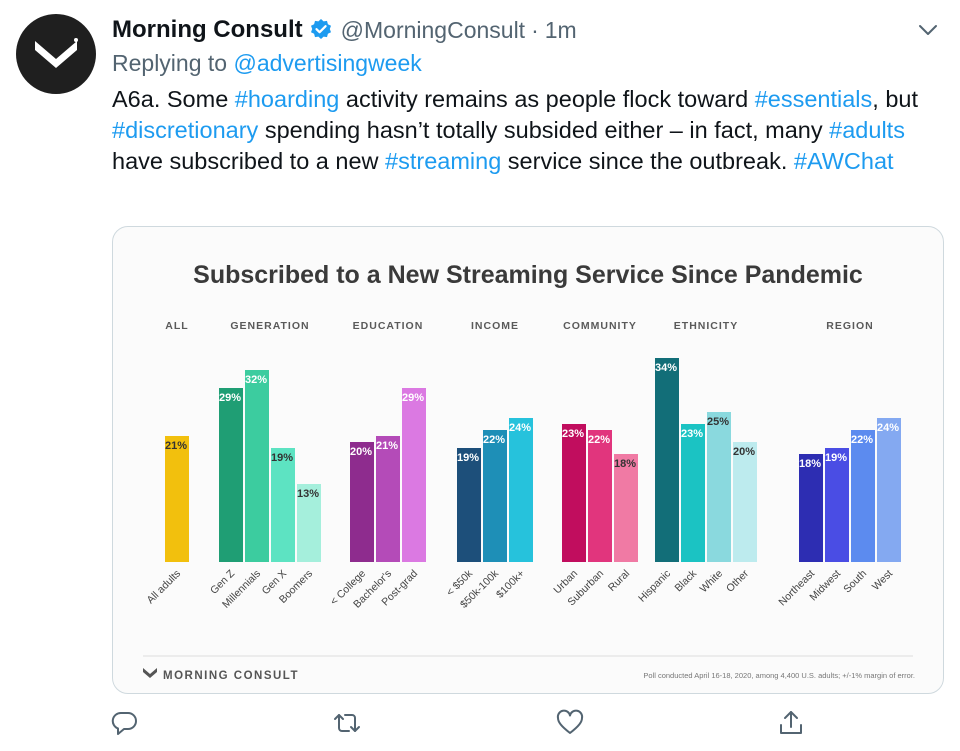 The width and height of the screenshot is (960, 751). What do you see at coordinates (791, 723) in the screenshot?
I see `share-icon` at bounding box center [791, 723].